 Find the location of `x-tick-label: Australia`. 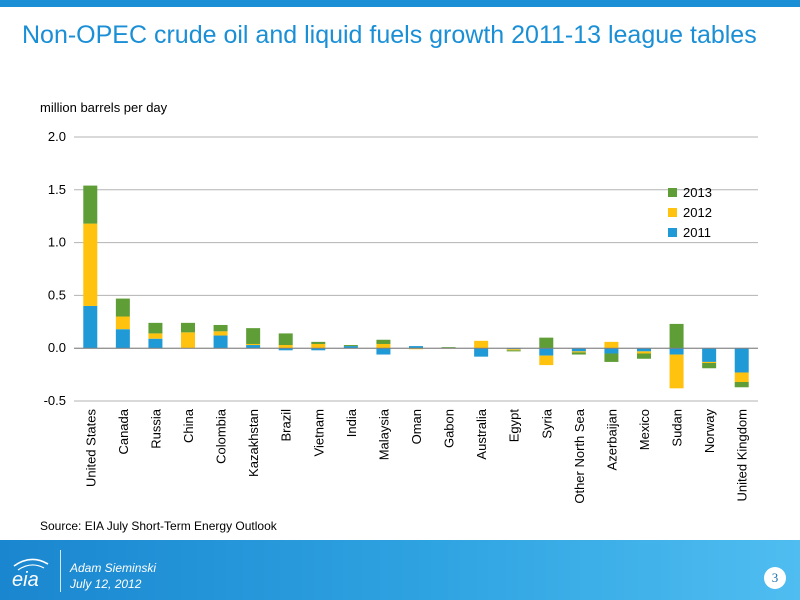

x-tick-label: Australia is located at coordinates (481, 433).